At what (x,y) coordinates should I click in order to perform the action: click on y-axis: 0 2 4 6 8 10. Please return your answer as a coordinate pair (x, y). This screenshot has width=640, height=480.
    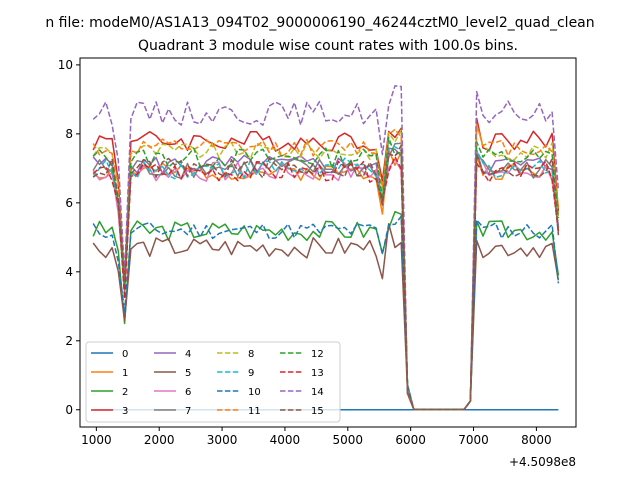
    Looking at the image, I should click on (69, 237).